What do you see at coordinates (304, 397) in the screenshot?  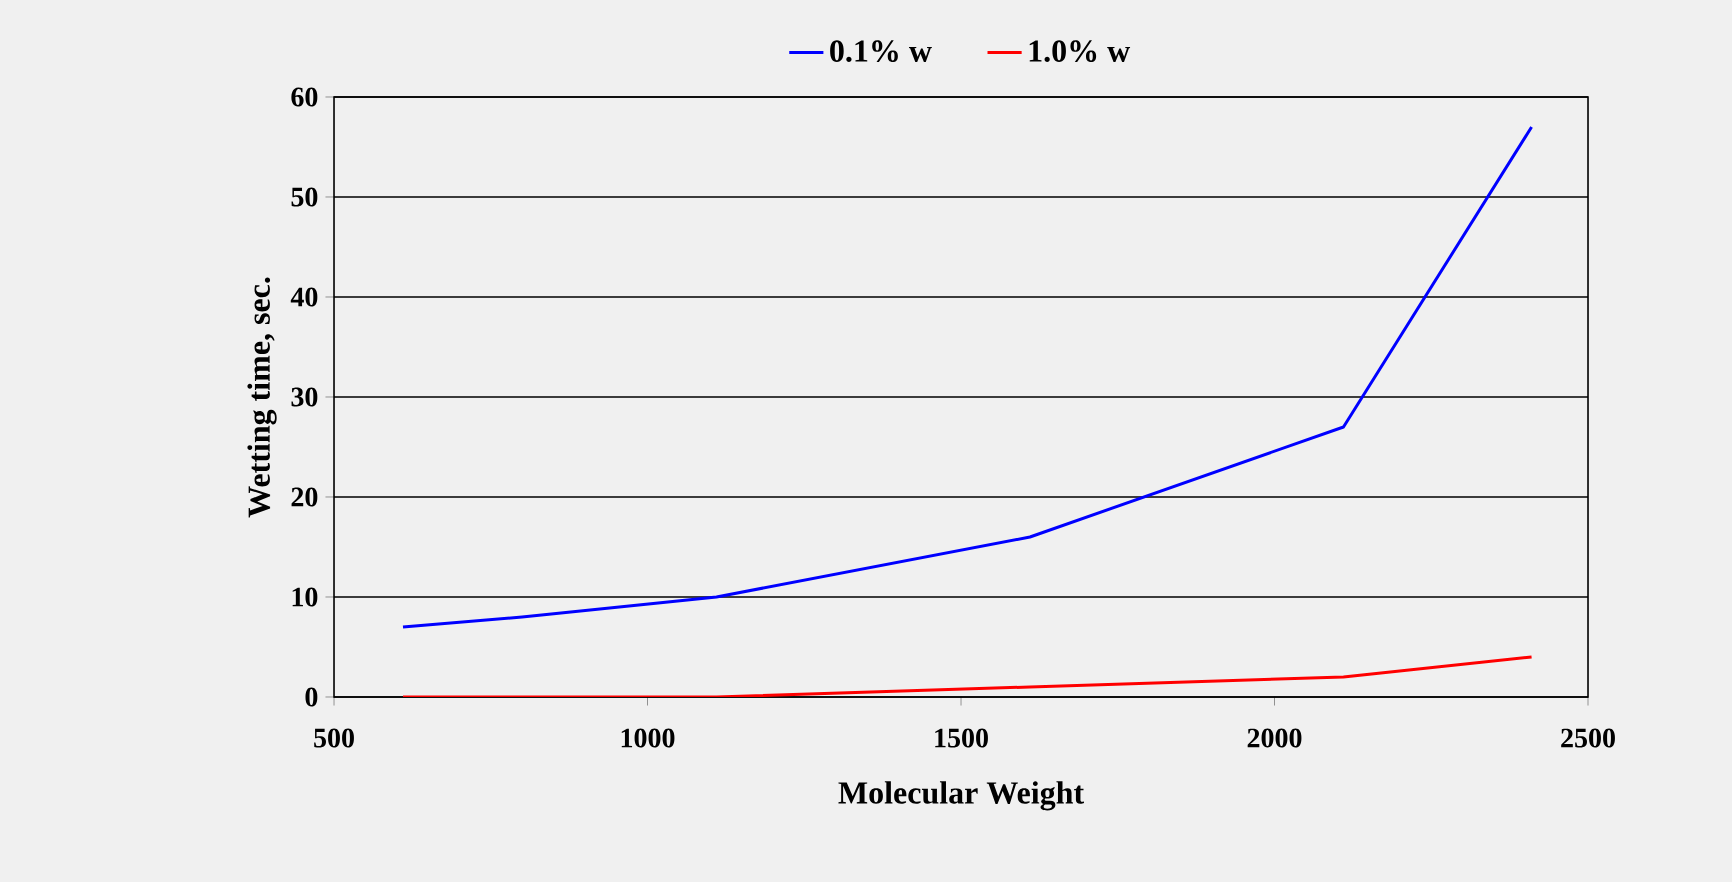 I see `y-tick-label: 30` at bounding box center [304, 397].